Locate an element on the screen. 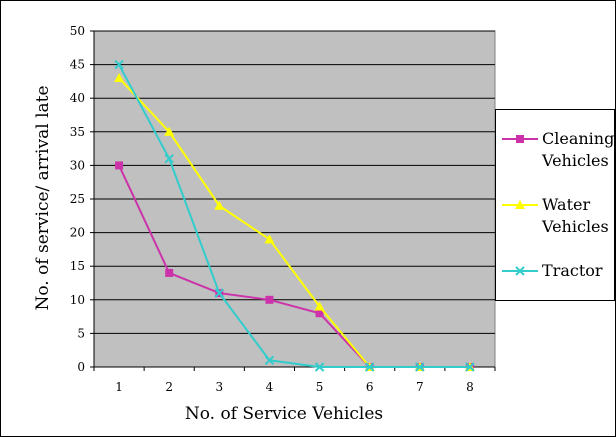 This screenshot has width=616, height=437. y-tick-label-25: 25 is located at coordinates (77, 199).